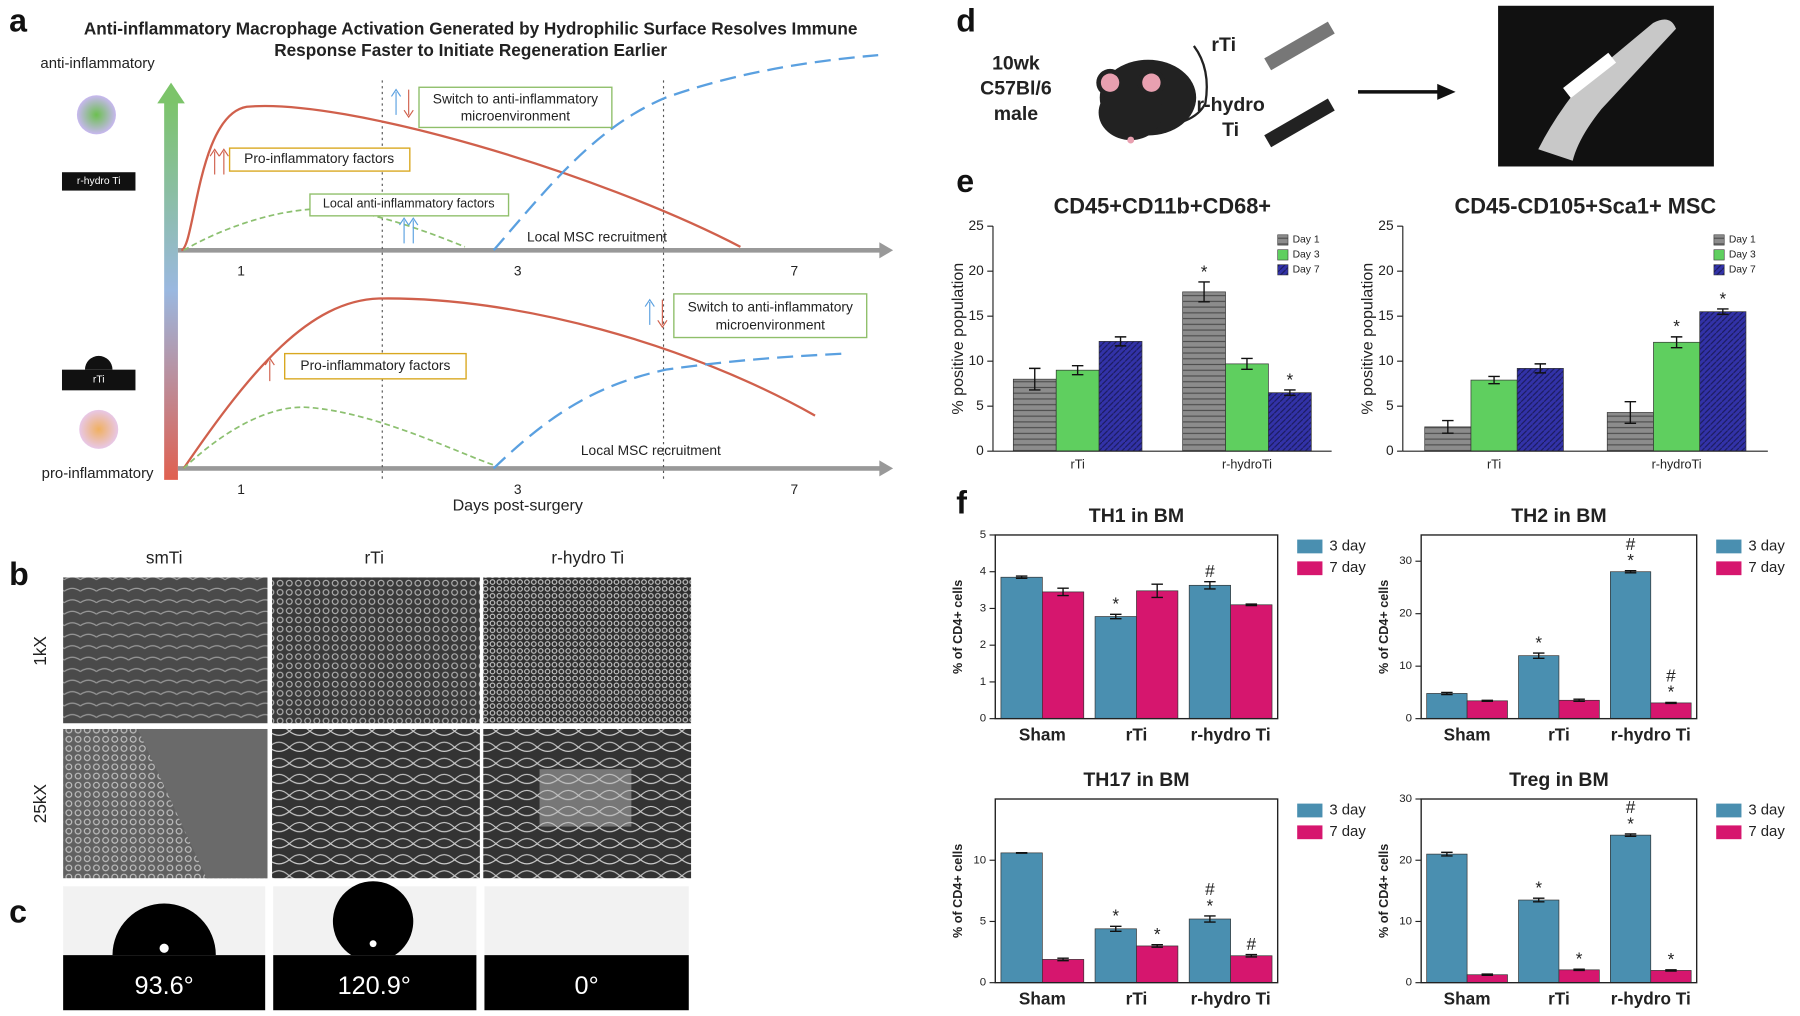 Image resolution: width=1800 pixels, height=1016 pixels. Describe the element at coordinates (98, 362) in the screenshot. I see `droplet-icon` at that location.